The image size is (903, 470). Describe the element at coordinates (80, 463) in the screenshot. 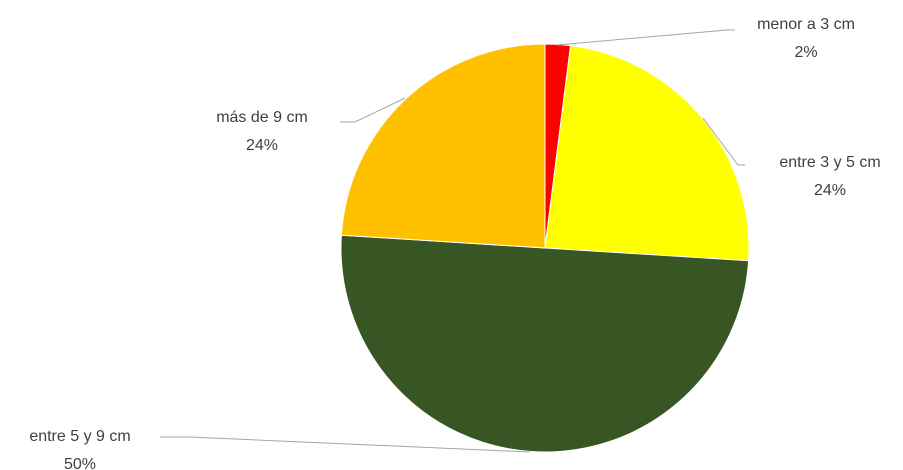

I see `value-label: 50%` at that location.